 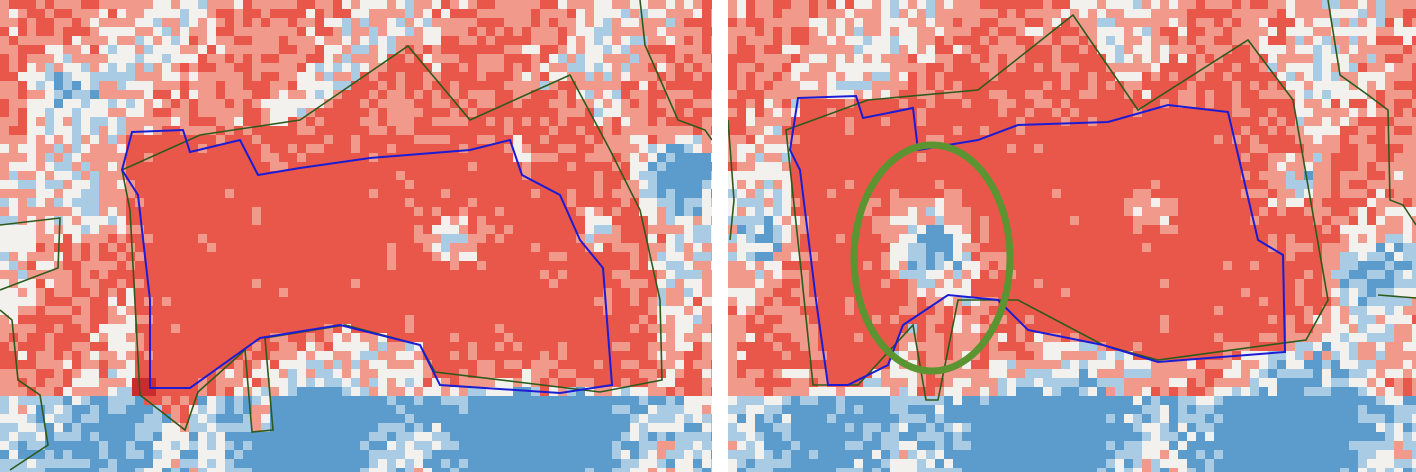 What do you see at coordinates (720, 236) in the screenshot?
I see `panel-divider` at bounding box center [720, 236].